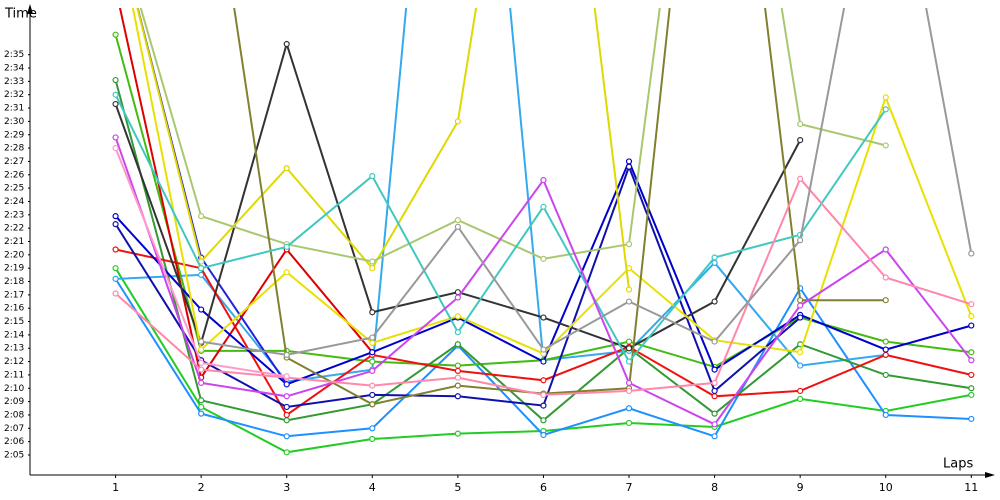  Describe the element at coordinates (629, 487) in the screenshot. I see `x-tick-label: 7` at that location.